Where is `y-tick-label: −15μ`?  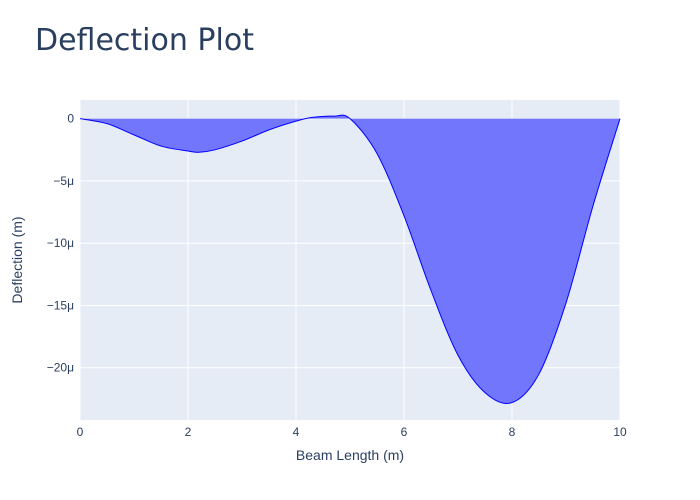 y-tick-label: −15μ is located at coordinates (60, 305).